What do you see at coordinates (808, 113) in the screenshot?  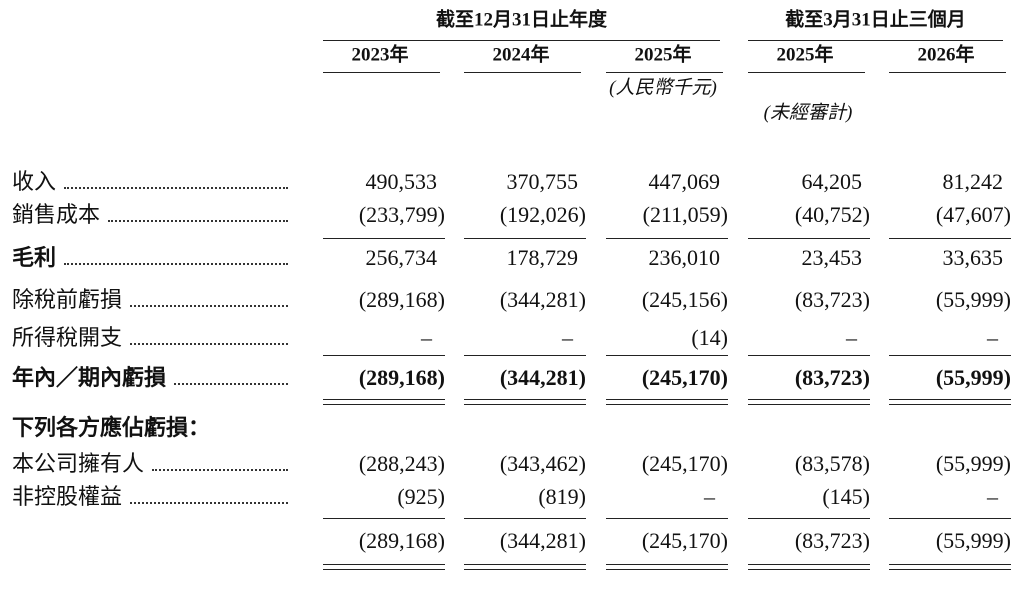 I see `audit-note: (未經審計)` at bounding box center [808, 113].